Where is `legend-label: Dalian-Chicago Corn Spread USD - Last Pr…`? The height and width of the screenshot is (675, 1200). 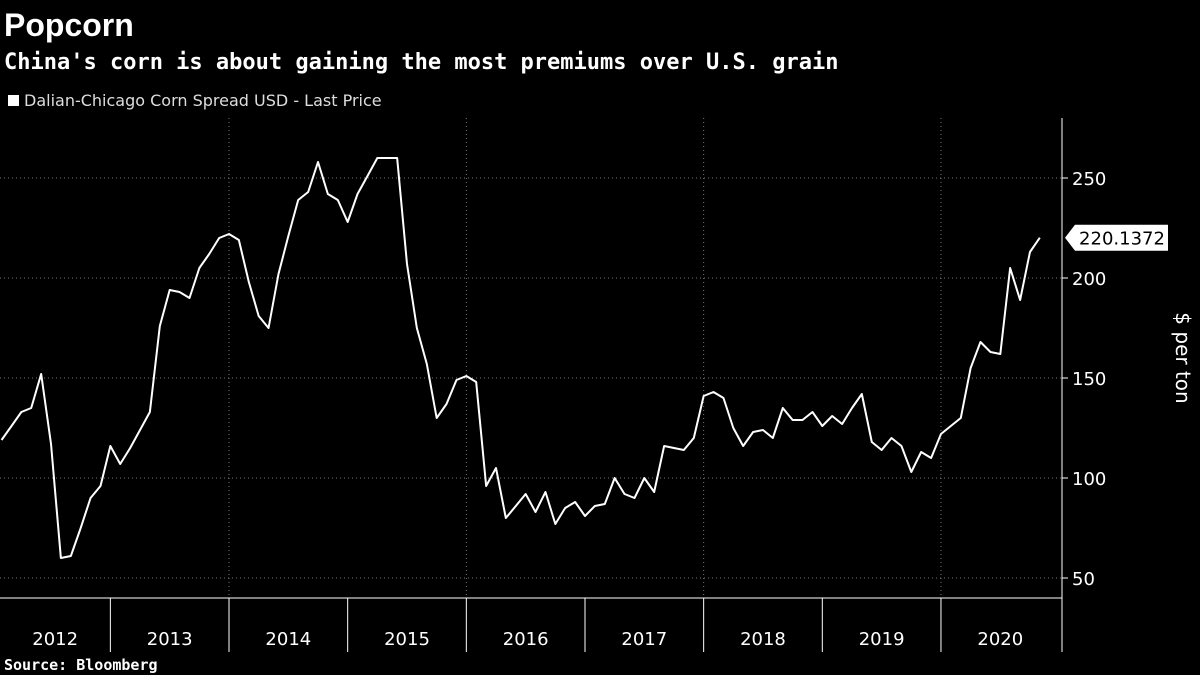
legend-label: Dalian-Chicago Corn Spread USD - Last Pr… is located at coordinates (203, 100).